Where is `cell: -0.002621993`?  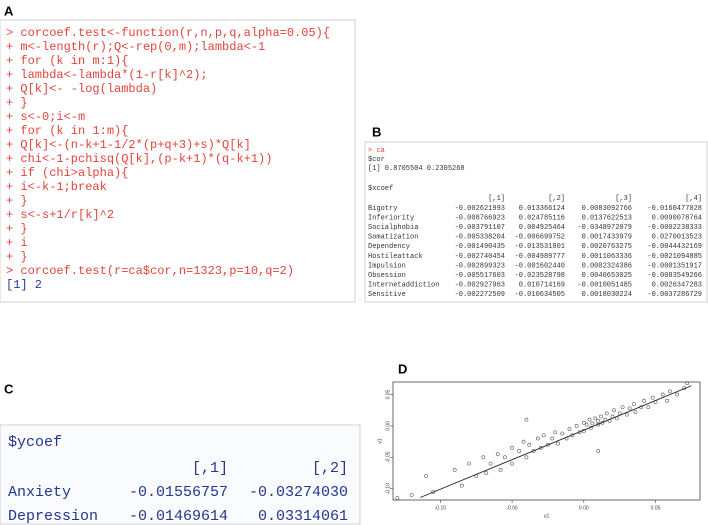 cell: -0.002621993 is located at coordinates (480, 209).